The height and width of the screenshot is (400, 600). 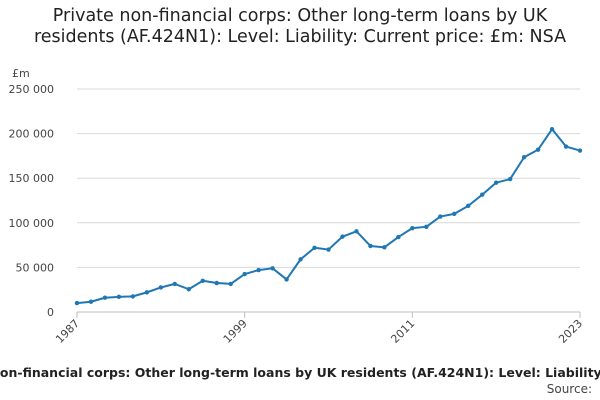 I want to click on source-label: Source:, so click(x=569, y=389).